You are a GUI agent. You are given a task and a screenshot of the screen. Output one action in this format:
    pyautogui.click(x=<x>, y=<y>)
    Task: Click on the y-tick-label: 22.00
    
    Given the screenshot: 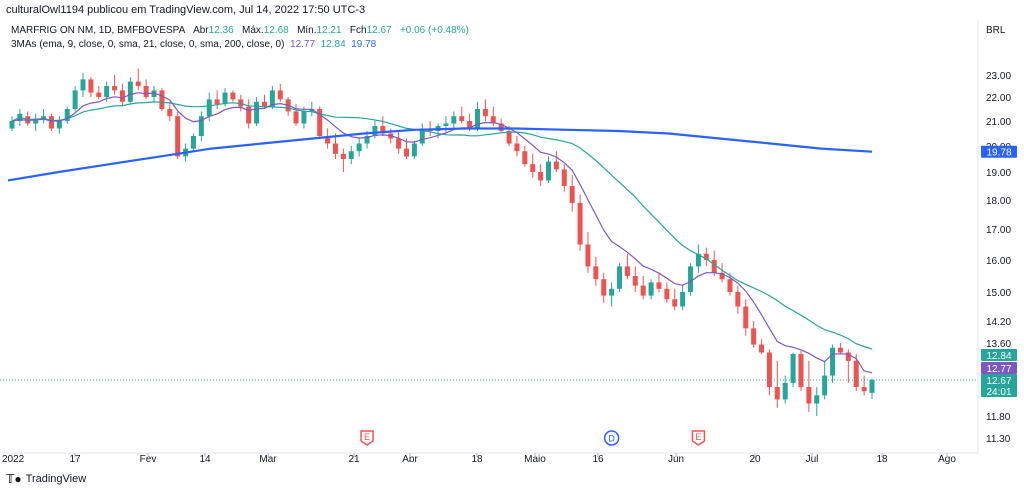 What is the action you would take?
    pyautogui.click(x=998, y=98)
    